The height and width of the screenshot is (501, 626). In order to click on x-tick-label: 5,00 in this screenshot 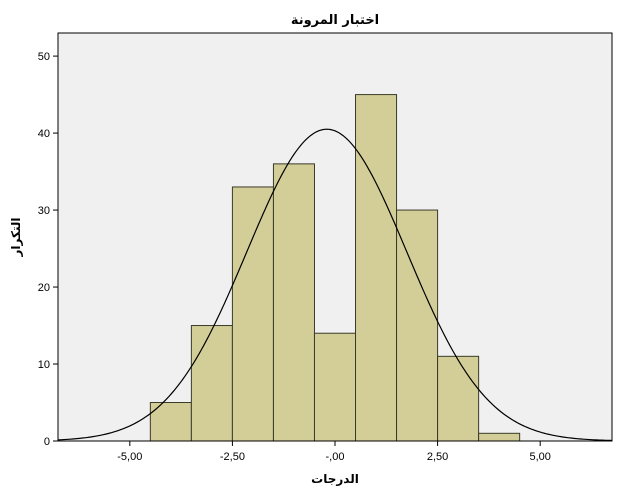, I will do `click(539, 457)`.